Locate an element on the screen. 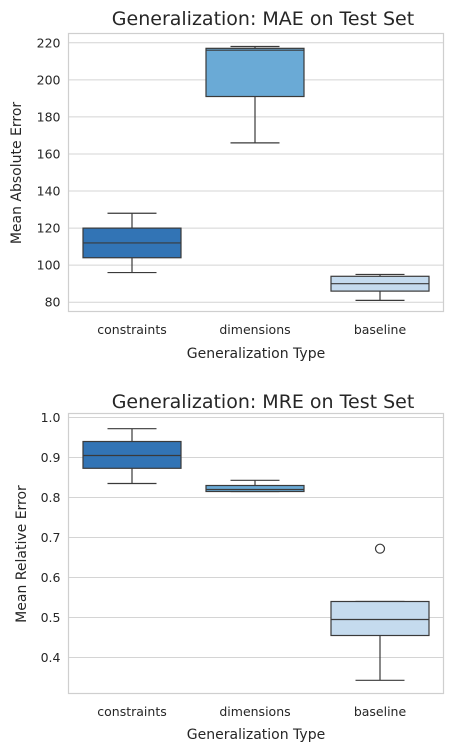 This screenshot has height=753, width=453. mae-y-ticks: 80 100 120 140 160 180 200 220 is located at coordinates (49, 172).